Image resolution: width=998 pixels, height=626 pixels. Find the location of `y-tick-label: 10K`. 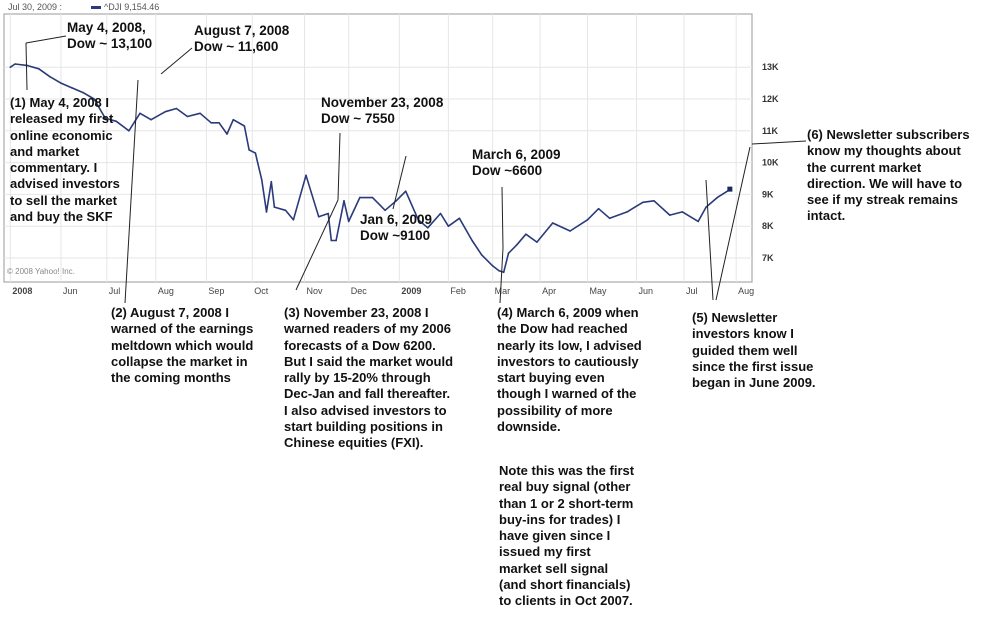

y-tick-label: 10K is located at coordinates (770, 163).